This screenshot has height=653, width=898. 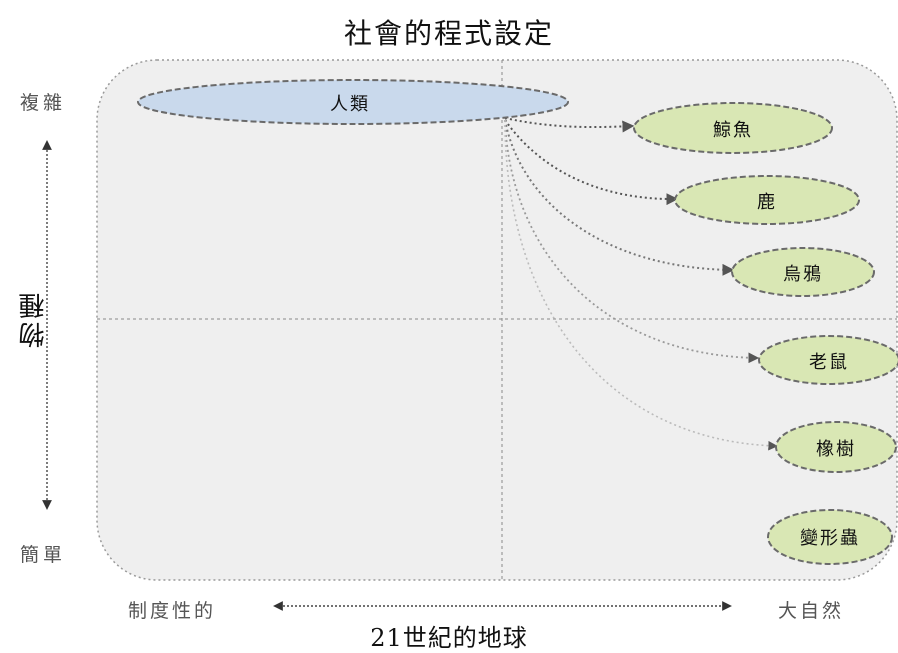 I want to click on node-human-label: 人類, so click(x=350, y=104).